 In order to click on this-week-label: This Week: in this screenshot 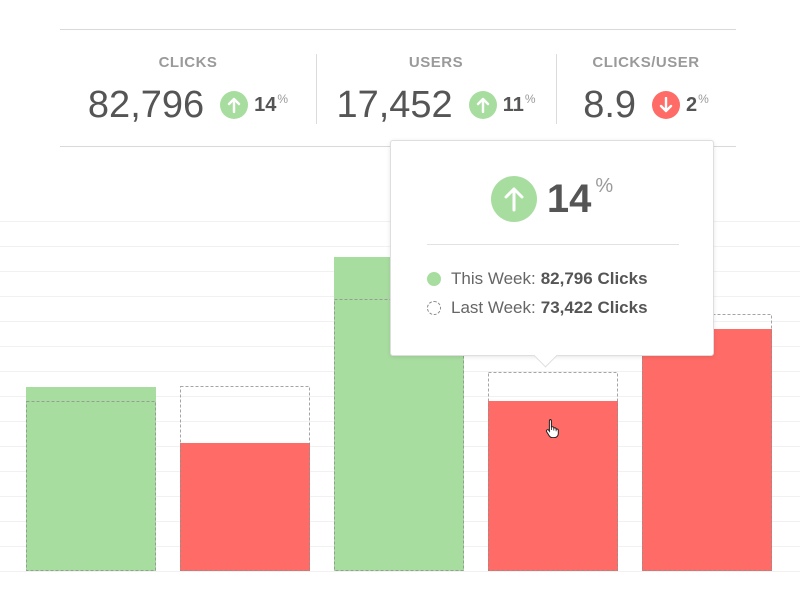, I will do `click(493, 278)`.